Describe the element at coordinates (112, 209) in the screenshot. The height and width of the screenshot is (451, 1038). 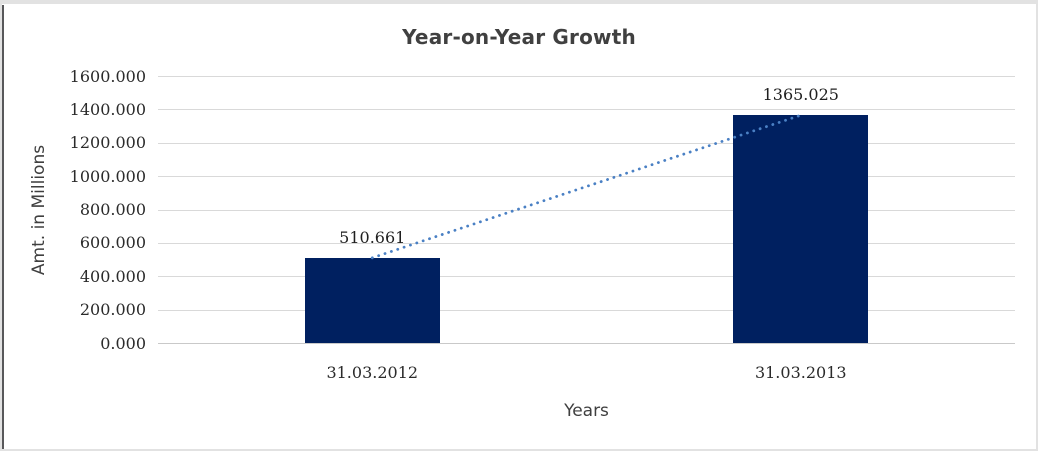
I see `y-axis-tick-label: 800.000` at that location.